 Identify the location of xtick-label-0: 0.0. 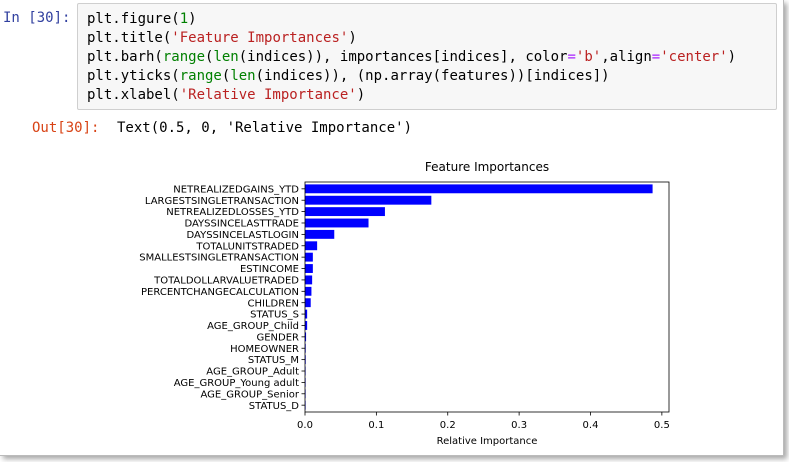
(305, 425).